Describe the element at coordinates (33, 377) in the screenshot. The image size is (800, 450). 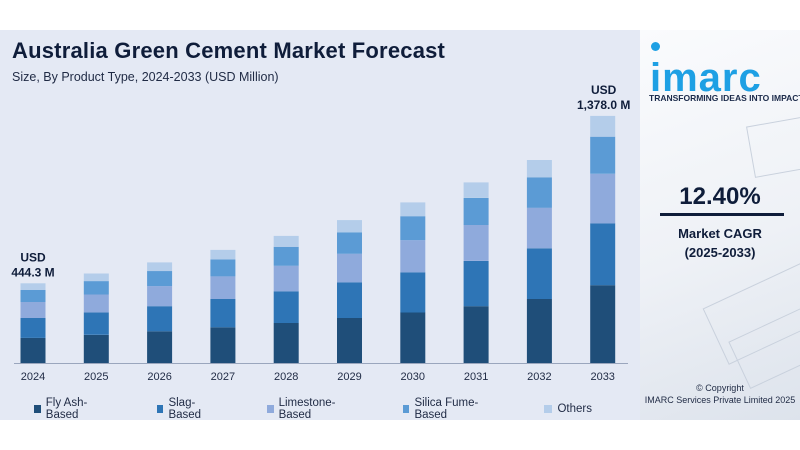
I see `x-tick-label: 2024` at that location.